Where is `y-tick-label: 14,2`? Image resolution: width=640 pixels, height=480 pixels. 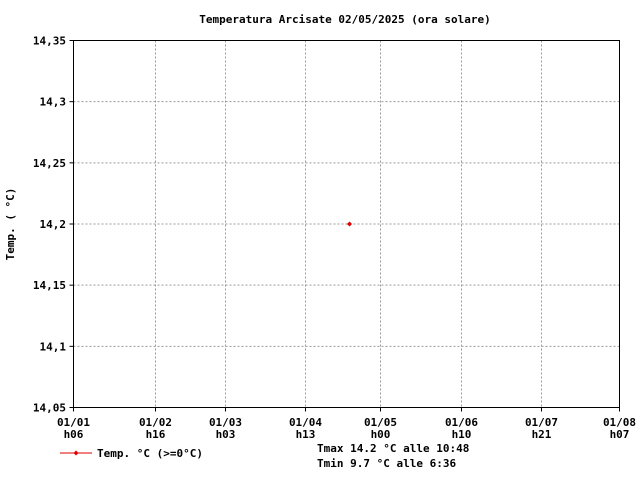
y-tick-label: 14,2 is located at coordinates (53, 224).